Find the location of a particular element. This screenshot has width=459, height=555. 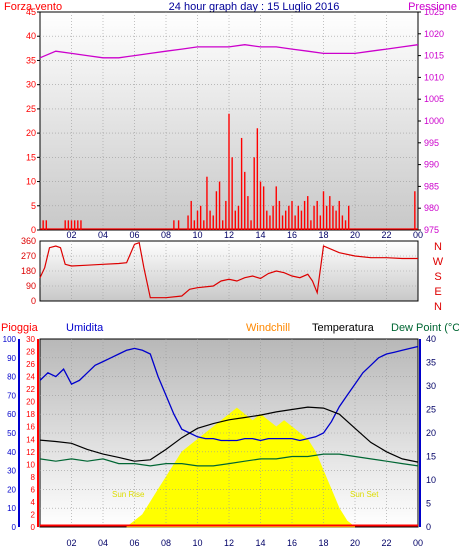

pressure-y-tick-label: 1005 is located at coordinates (434, 99).